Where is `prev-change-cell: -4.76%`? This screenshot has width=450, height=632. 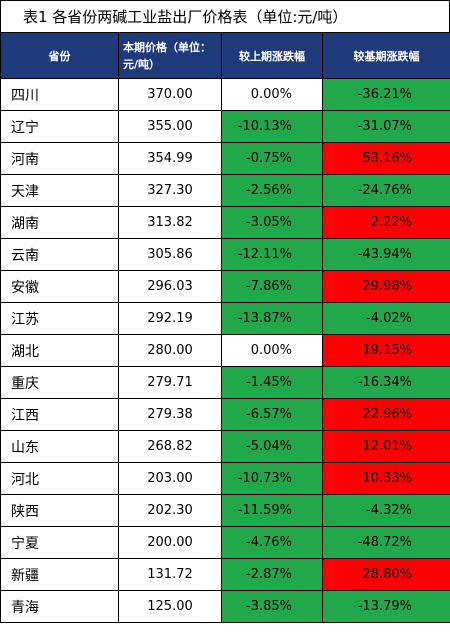 prev-change-cell: -4.76% is located at coordinates (272, 542).